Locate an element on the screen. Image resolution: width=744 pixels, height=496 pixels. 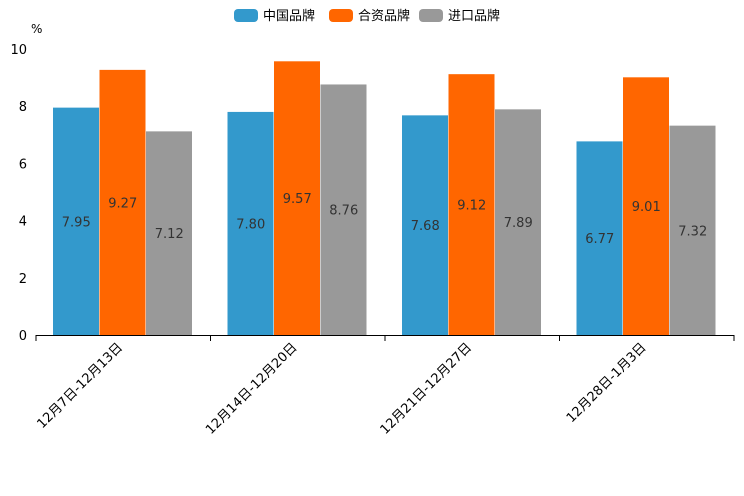
data-label: 9.12 is located at coordinates (471, 206).